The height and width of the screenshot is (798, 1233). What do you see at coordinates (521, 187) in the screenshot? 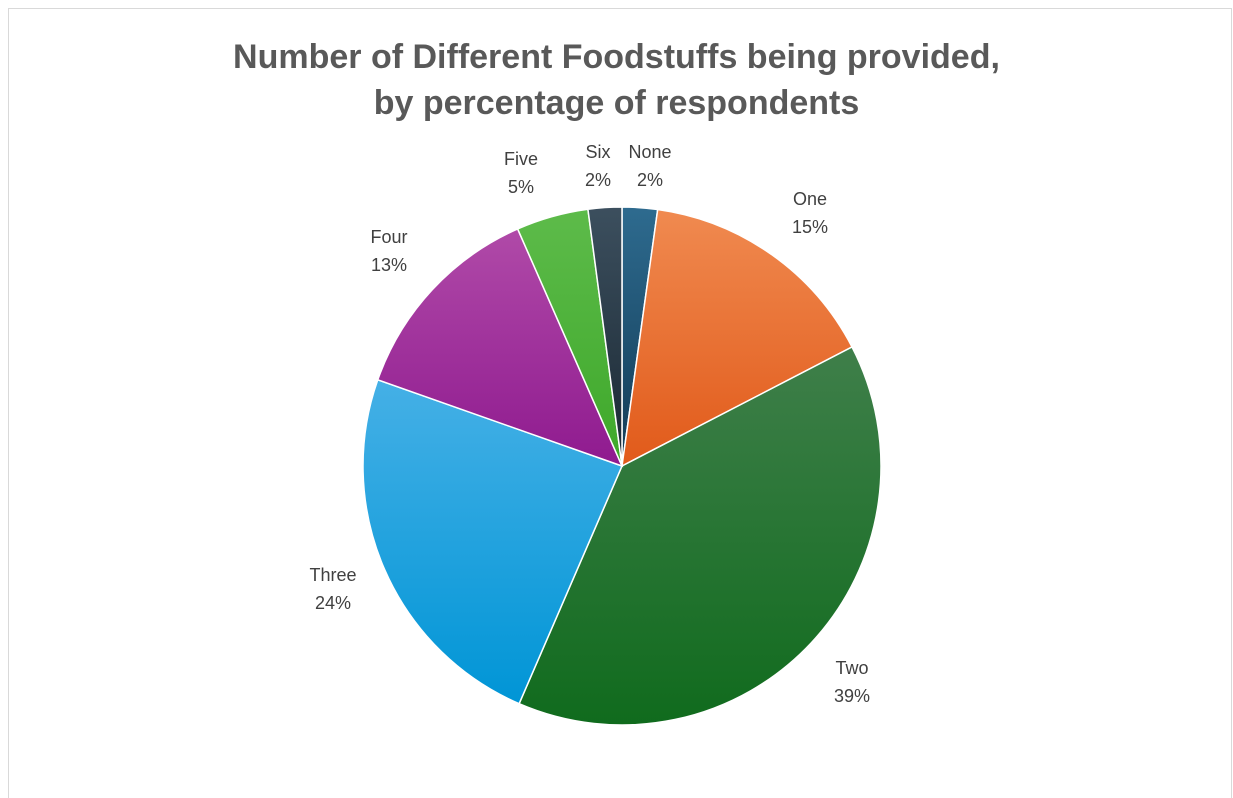
I see `slice-percent-five: 5%` at bounding box center [521, 187].